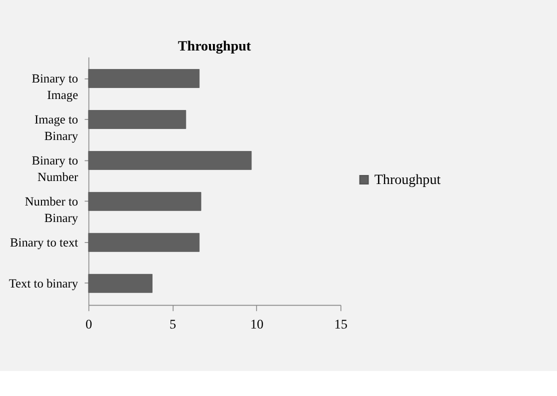 The image size is (557, 396). I want to click on x-tick-label: 0, so click(89, 324).